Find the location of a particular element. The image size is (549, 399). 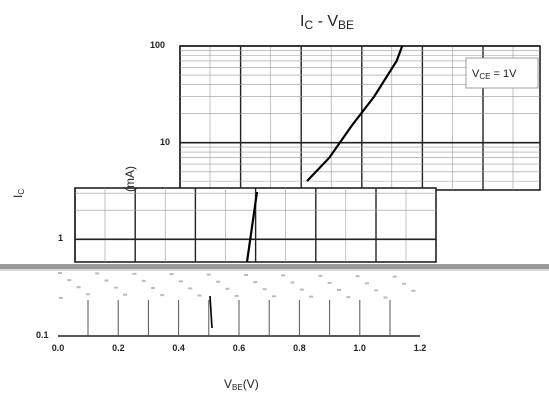

legend-box: VCE = 1V is located at coordinates (502, 73).